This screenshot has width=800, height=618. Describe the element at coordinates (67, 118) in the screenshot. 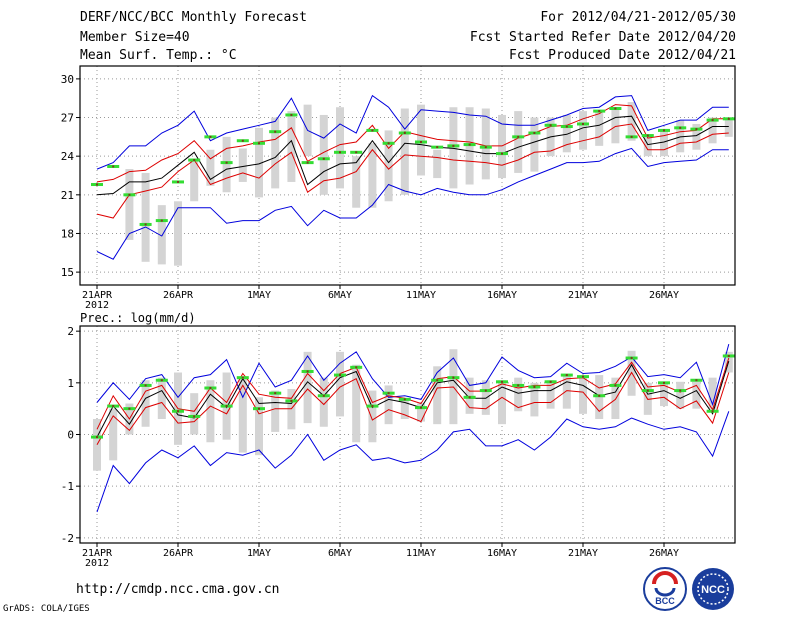

I see `temp-ytick-label: 27` at that location.